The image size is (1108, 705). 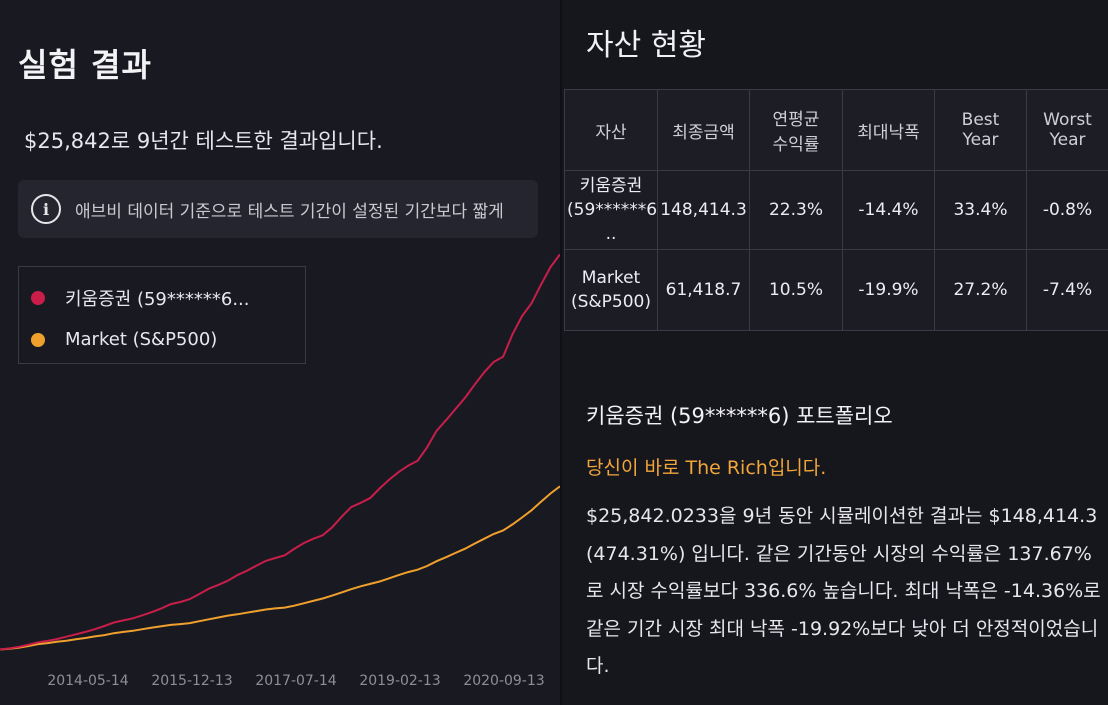 I want to click on panel-divider, so click(x=561, y=352).